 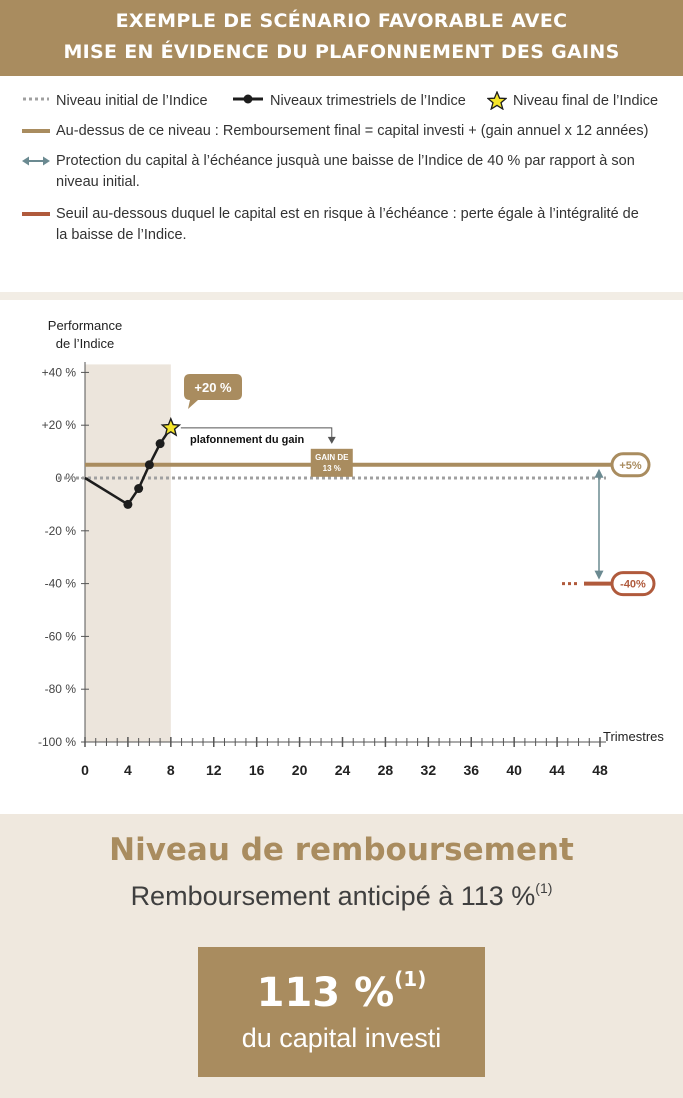 What do you see at coordinates (300, 770) in the screenshot?
I see `x-tick-label: 20` at bounding box center [300, 770].